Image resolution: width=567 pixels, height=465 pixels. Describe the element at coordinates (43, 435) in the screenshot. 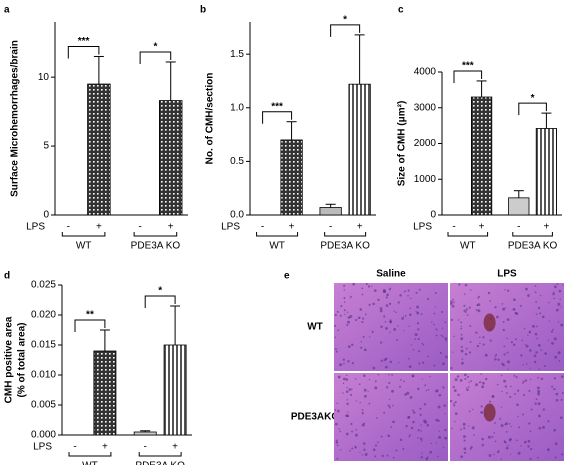

I see `y-tick-label: 0.000` at that location.